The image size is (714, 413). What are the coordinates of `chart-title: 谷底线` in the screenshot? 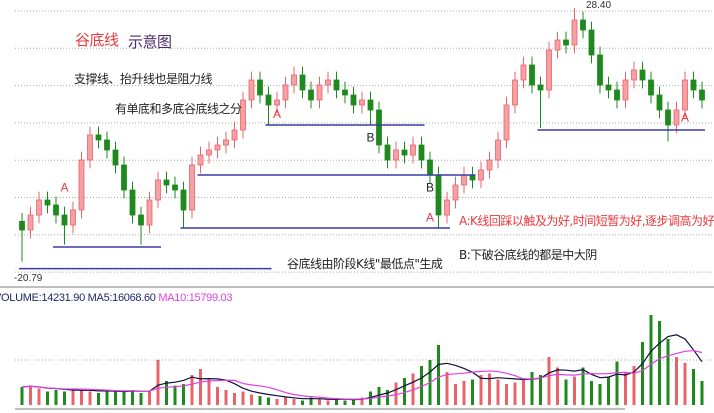 It's located at (97, 40).